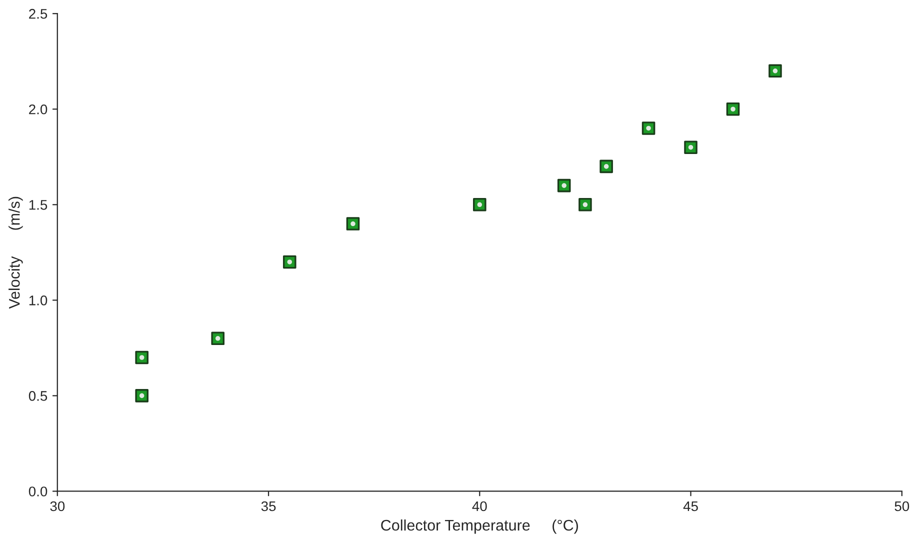 This screenshot has height=544, width=911. I want to click on y-axis-title: Velocity (m/s), so click(15, 252).